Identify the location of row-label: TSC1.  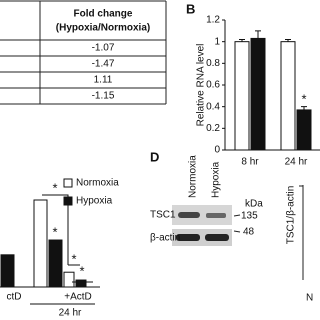
(163, 215).